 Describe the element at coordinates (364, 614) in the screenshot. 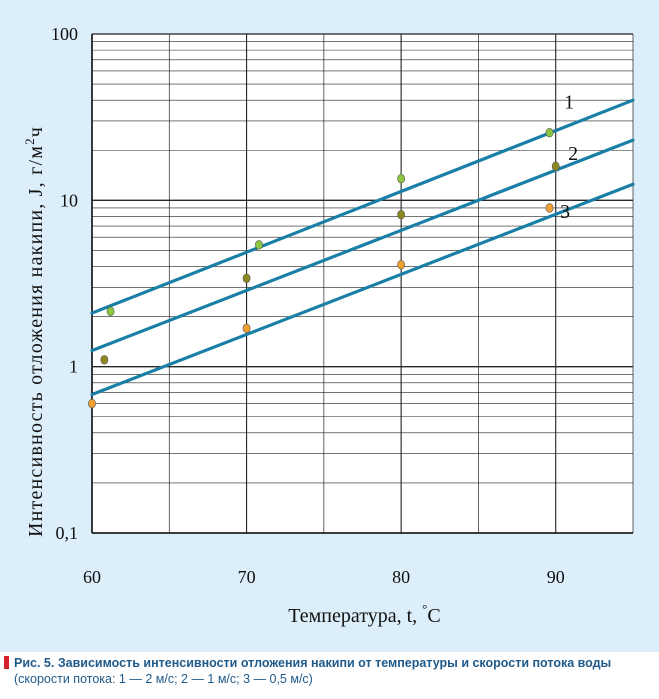

I see `x-axis-label: Температура, t, °C` at that location.